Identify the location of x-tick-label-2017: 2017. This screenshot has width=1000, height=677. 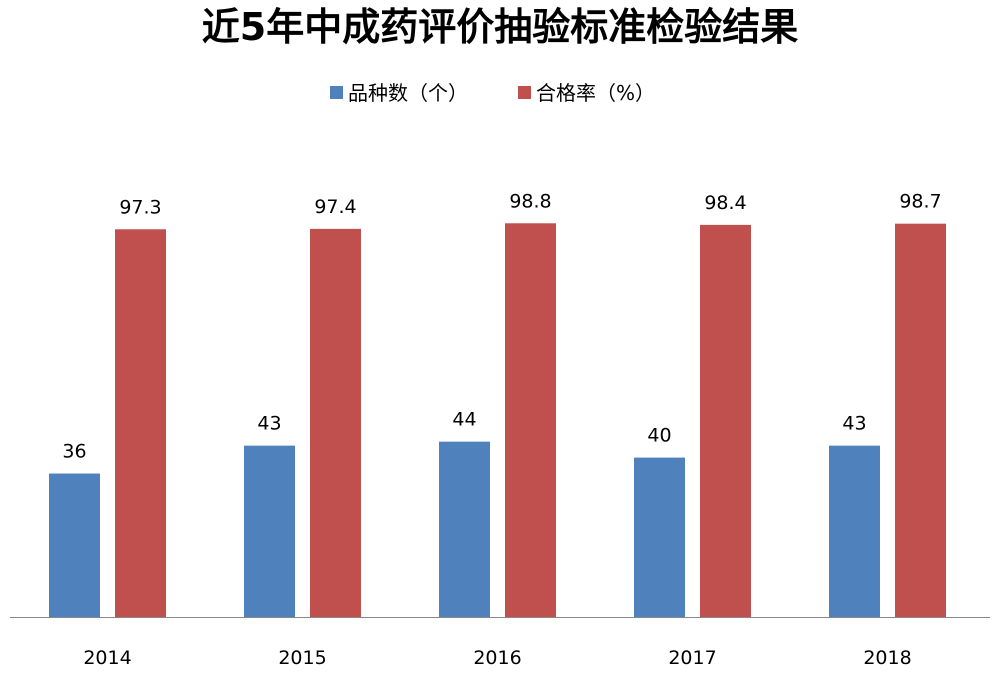
(692, 658).